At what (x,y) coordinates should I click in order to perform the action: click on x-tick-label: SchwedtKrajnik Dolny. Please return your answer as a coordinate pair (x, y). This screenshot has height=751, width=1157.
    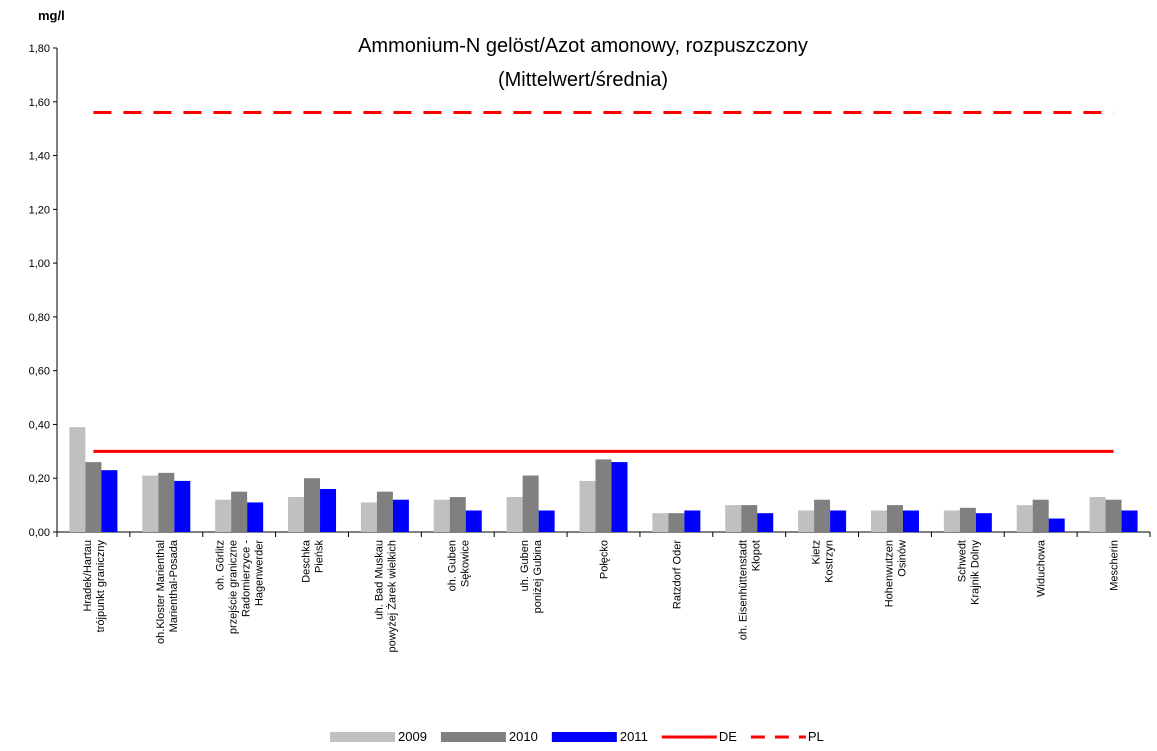
    Looking at the image, I should click on (968, 572).